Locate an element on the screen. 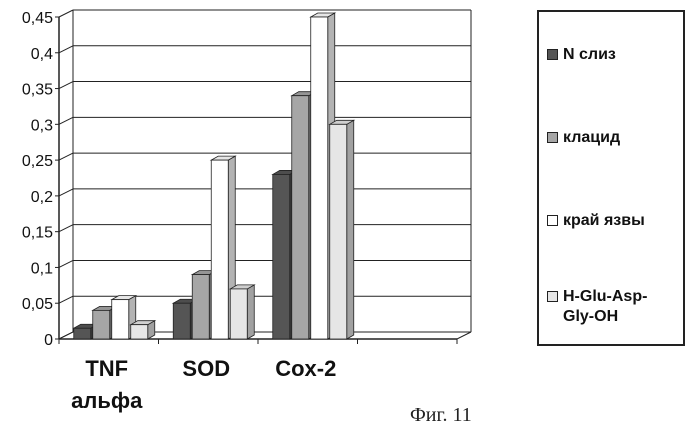 The width and height of the screenshot is (699, 439). y-tick-label: 0,2 is located at coordinates (42, 197).